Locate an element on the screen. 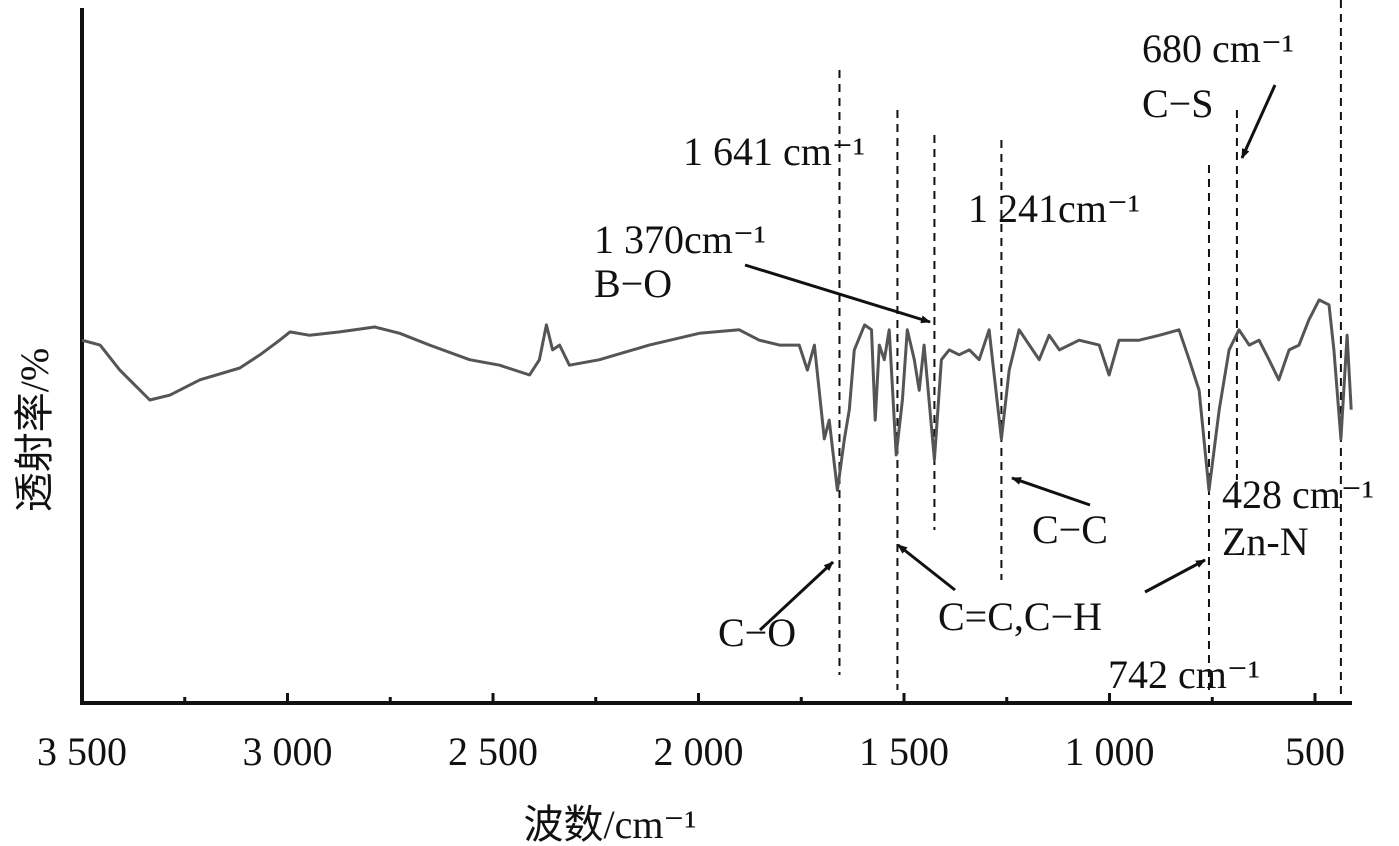  x-tick-label: 500 is located at coordinates (1315, 751).